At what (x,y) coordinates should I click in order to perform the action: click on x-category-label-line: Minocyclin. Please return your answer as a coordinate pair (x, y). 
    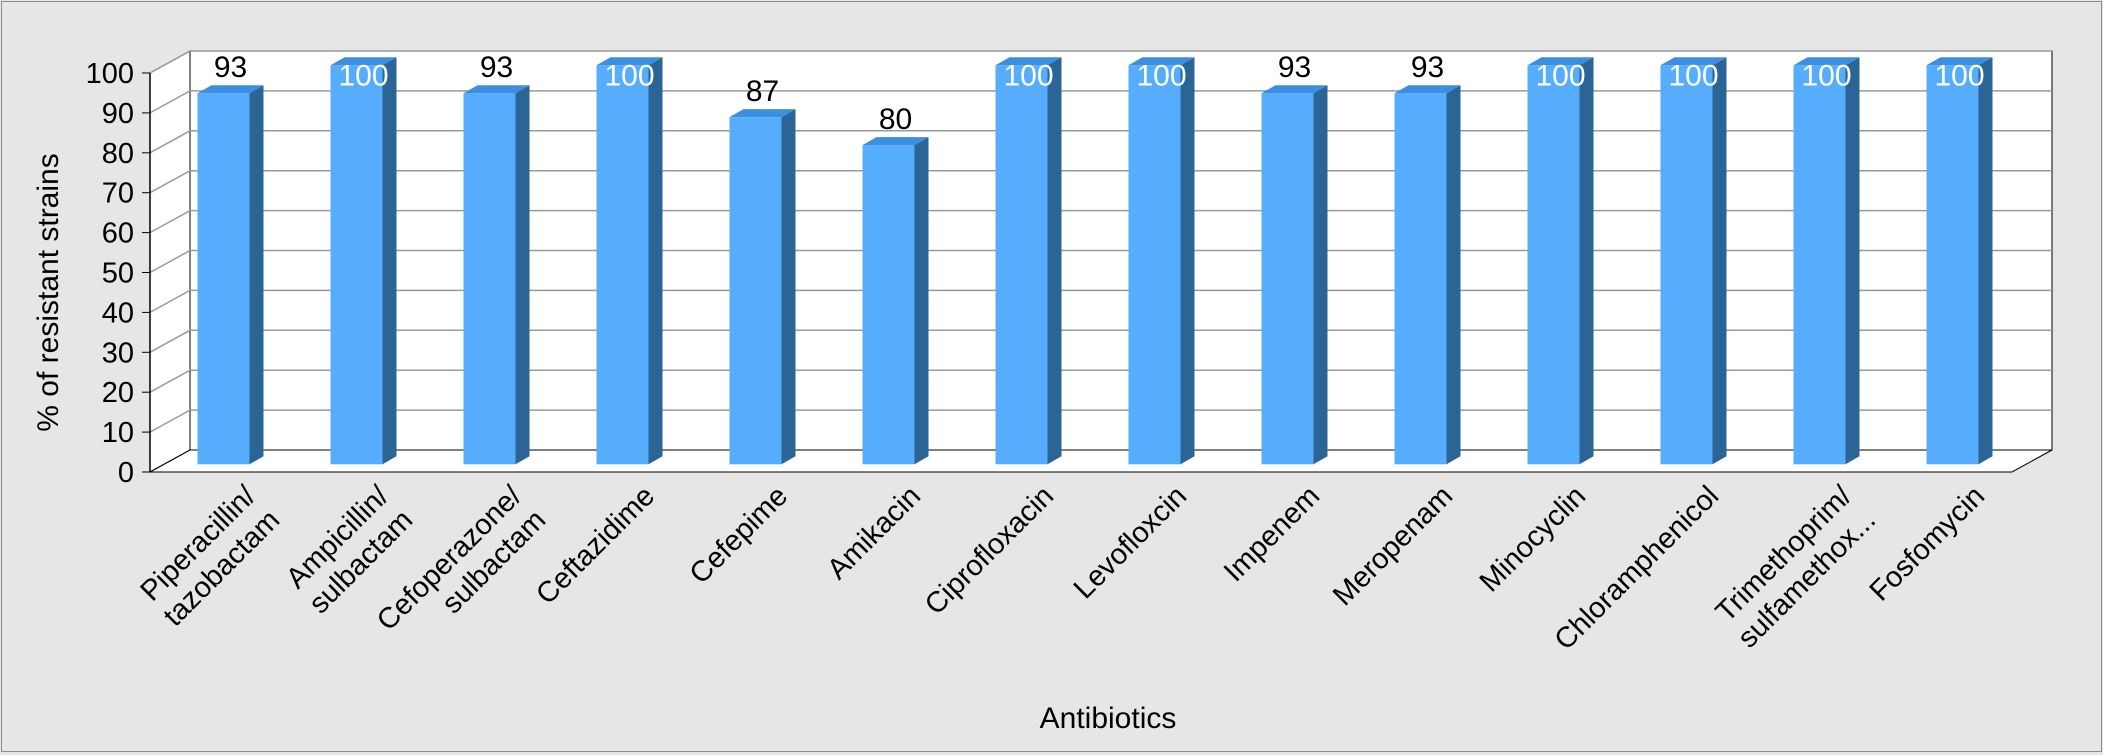
    Looking at the image, I should click on (1533, 539).